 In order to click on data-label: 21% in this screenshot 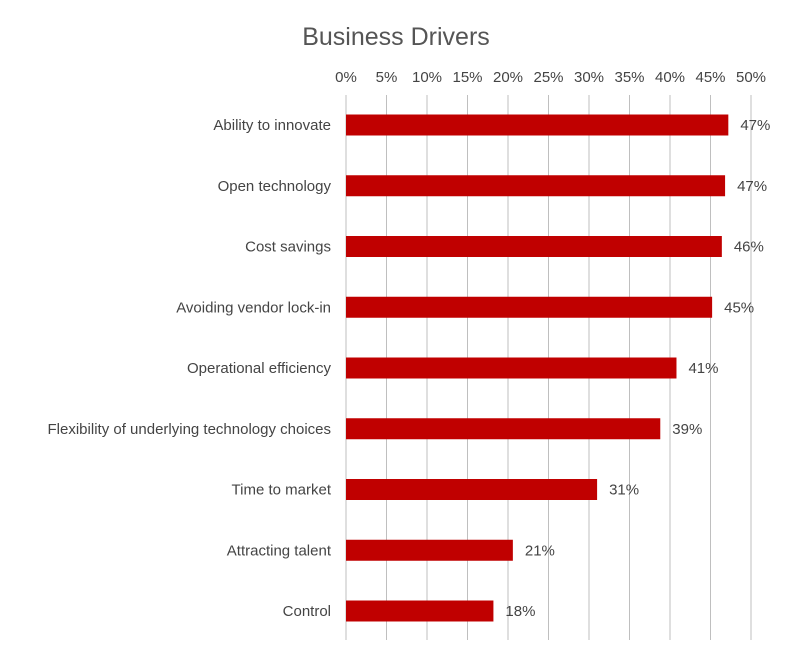, I will do `click(540, 550)`.